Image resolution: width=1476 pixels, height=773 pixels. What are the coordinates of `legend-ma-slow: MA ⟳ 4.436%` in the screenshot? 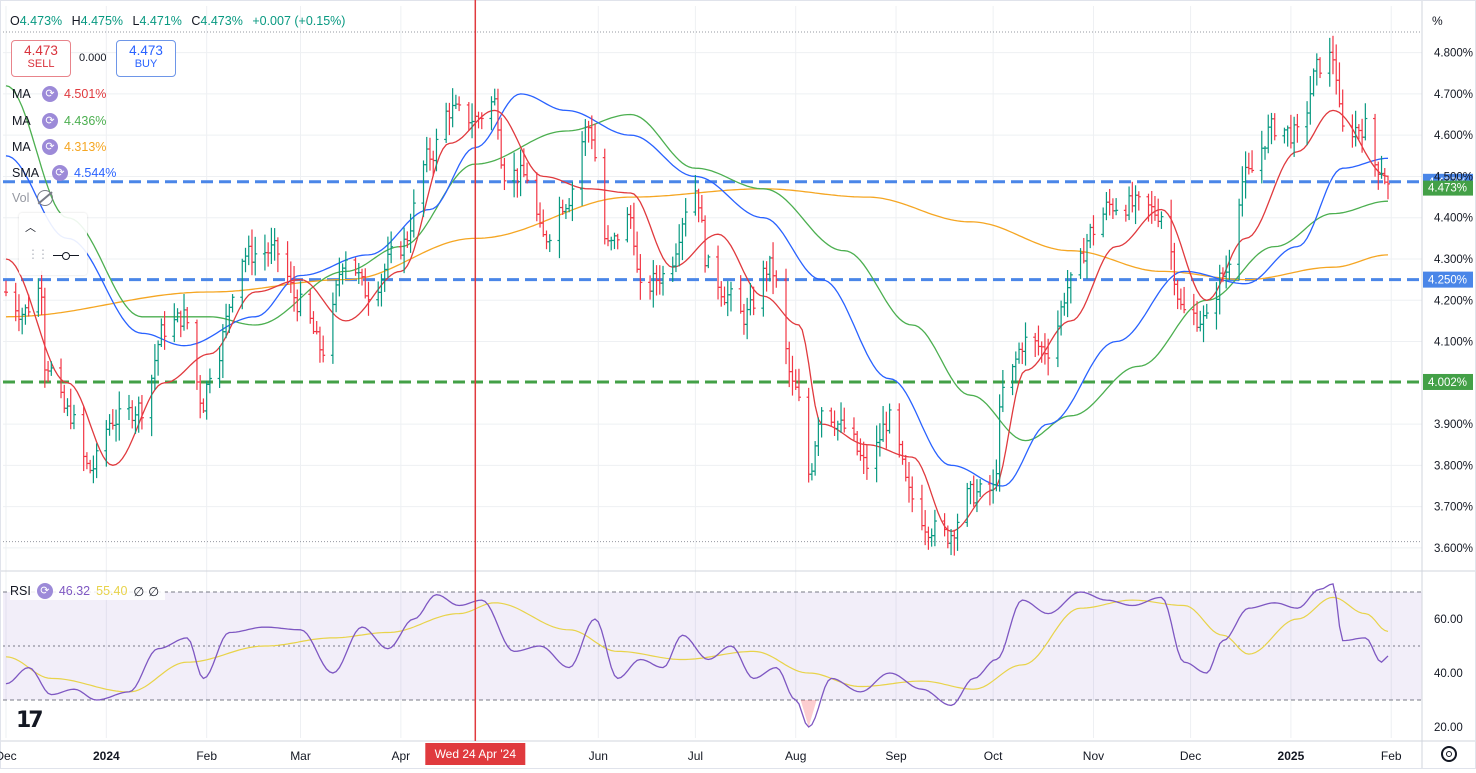 It's located at (59, 121).